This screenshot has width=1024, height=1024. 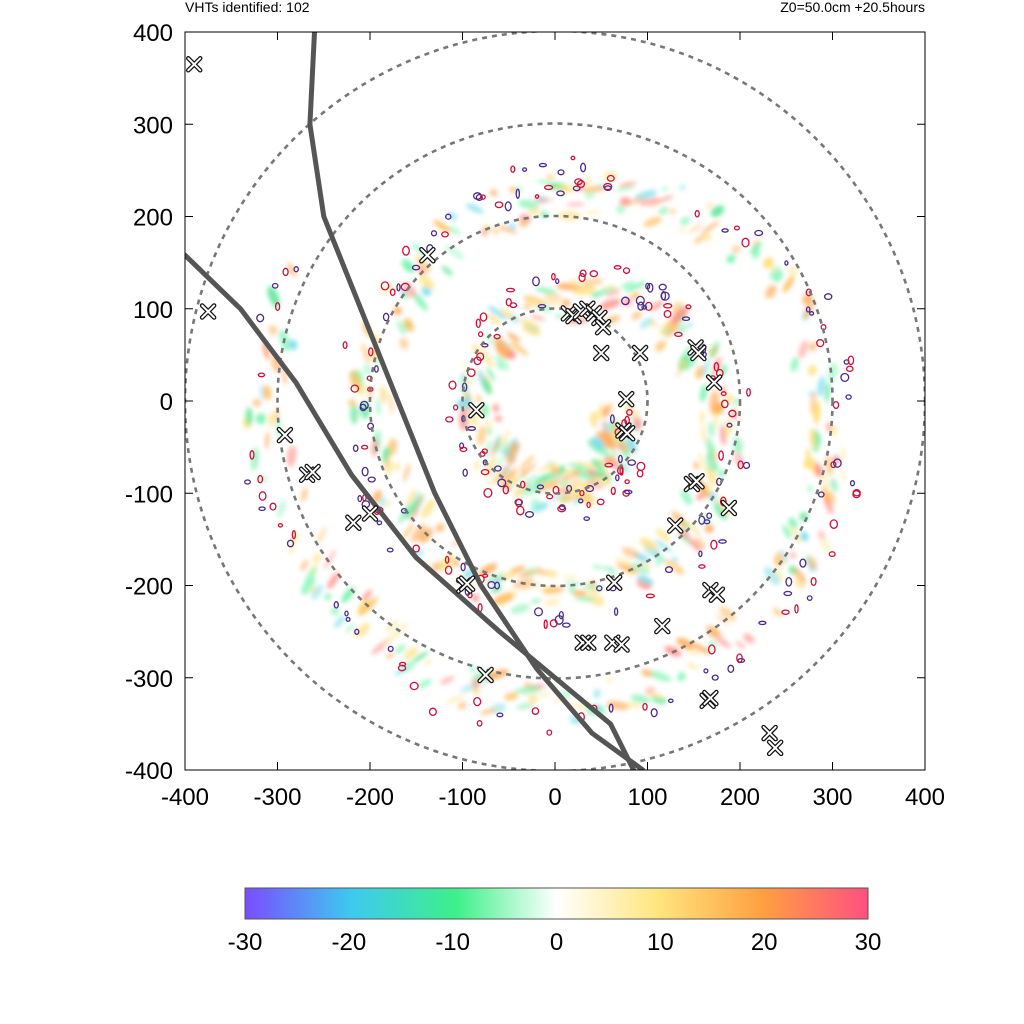 What do you see at coordinates (247, 7) in the screenshot?
I see `vht-count-label: VHTs identified: 102` at bounding box center [247, 7].